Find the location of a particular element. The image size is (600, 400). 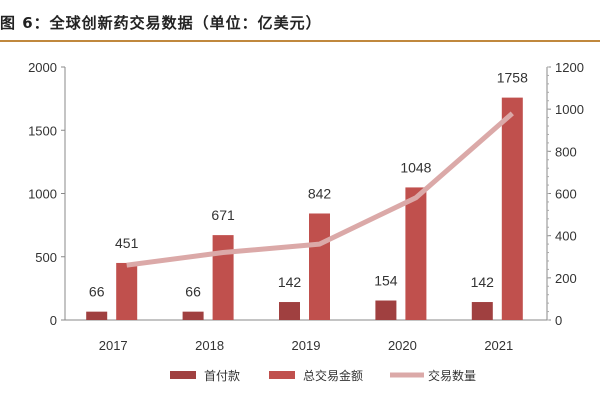

right-tick-label: 800 is located at coordinates (566, 151).